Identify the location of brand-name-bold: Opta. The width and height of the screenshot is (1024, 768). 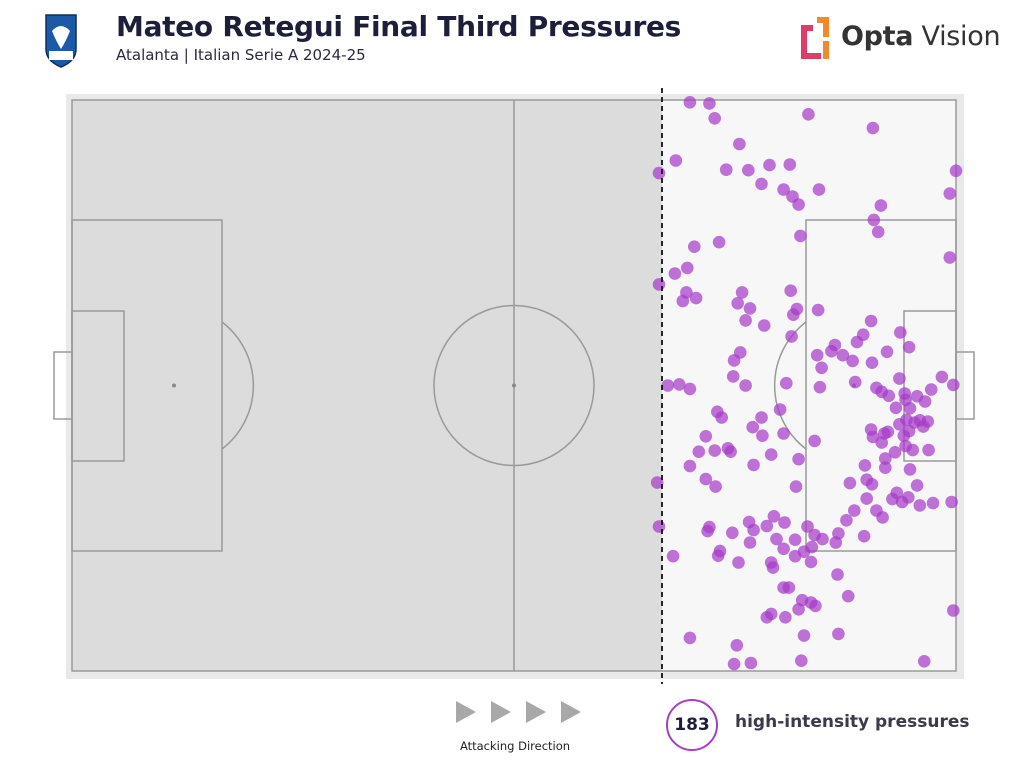
(877, 36).